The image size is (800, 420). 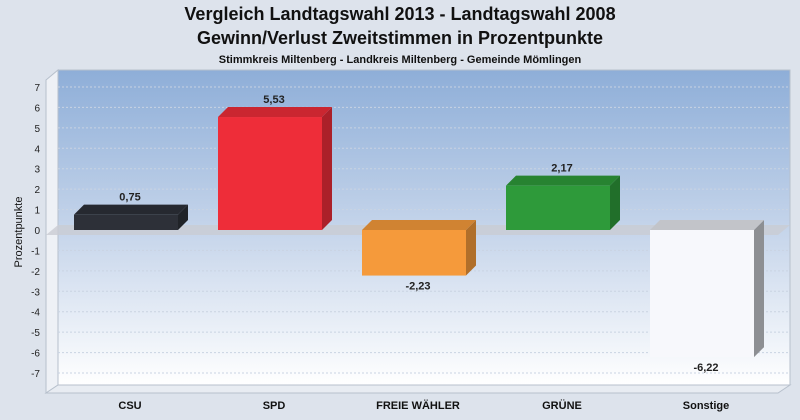 What do you see at coordinates (129, 406) in the screenshot?
I see `x-tick-label: CSU` at bounding box center [129, 406].